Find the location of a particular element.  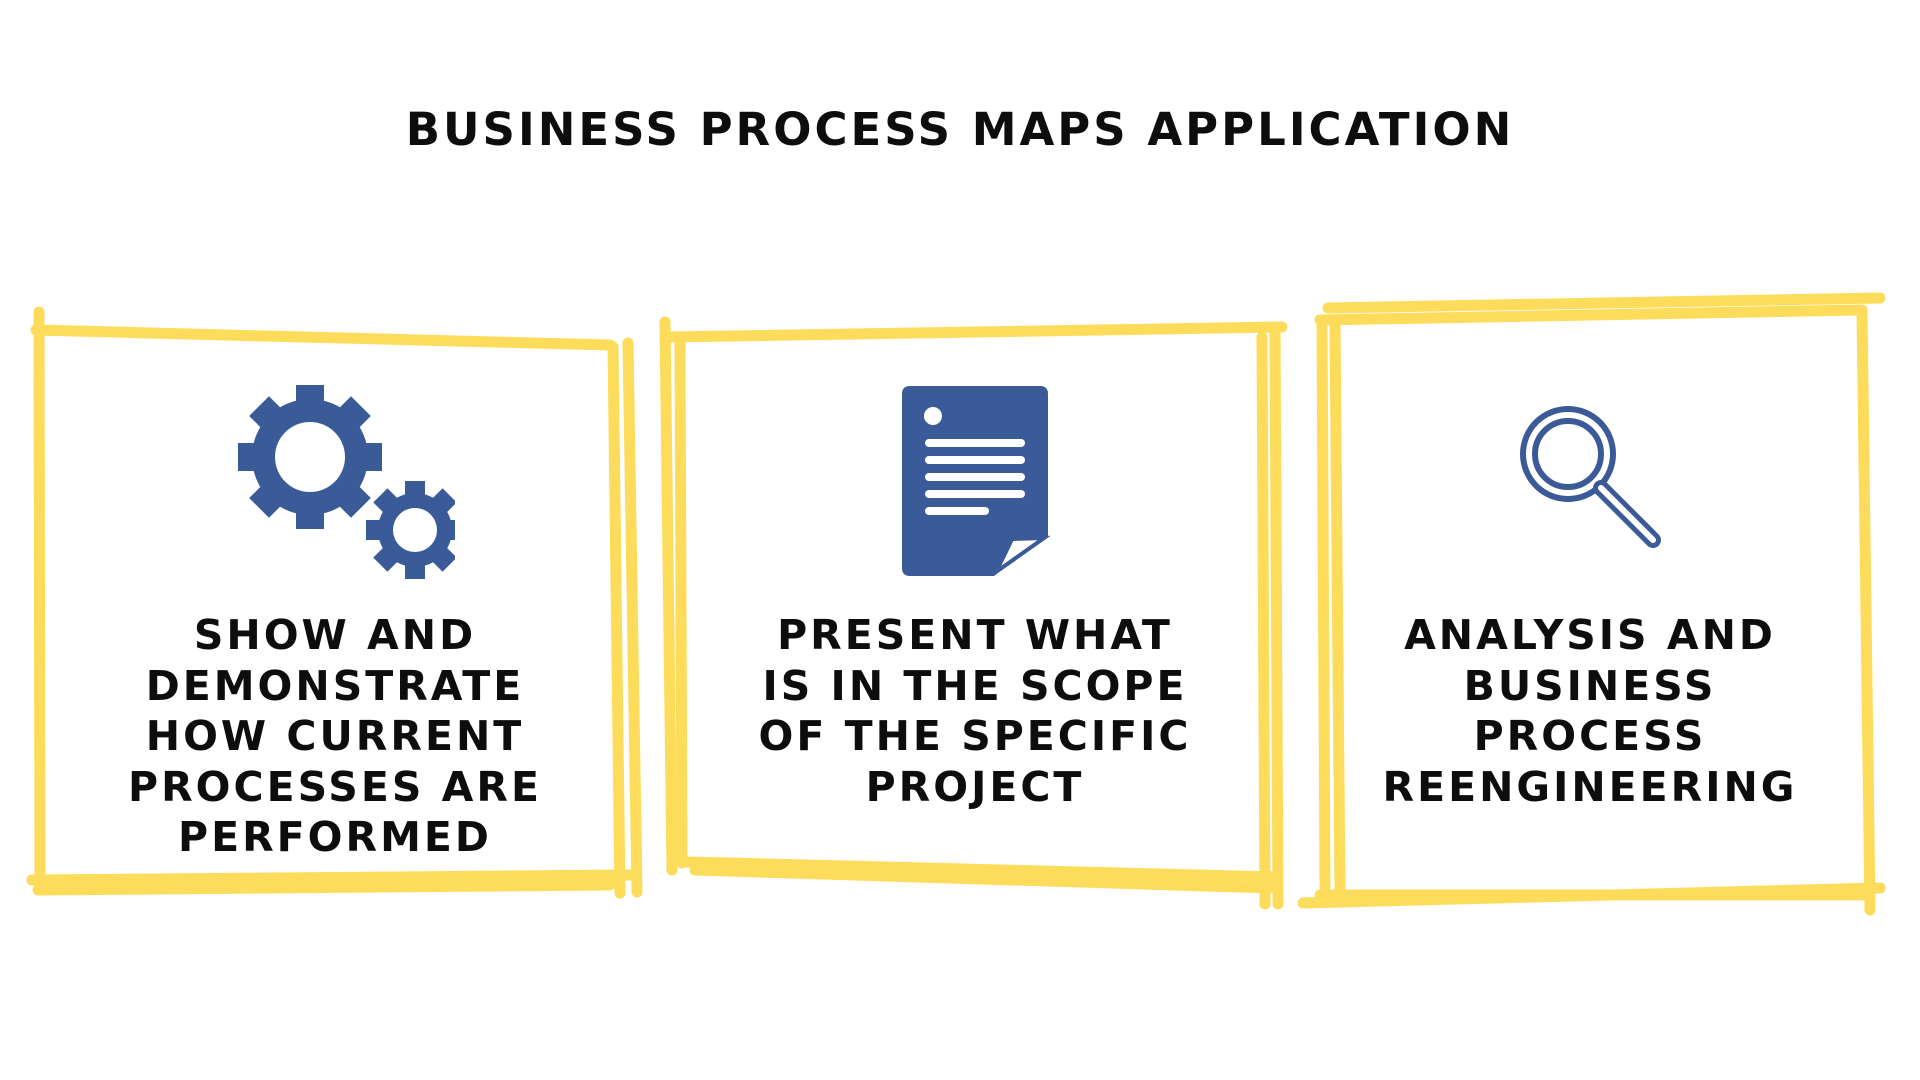

gears-icon is located at coordinates (335, 482).